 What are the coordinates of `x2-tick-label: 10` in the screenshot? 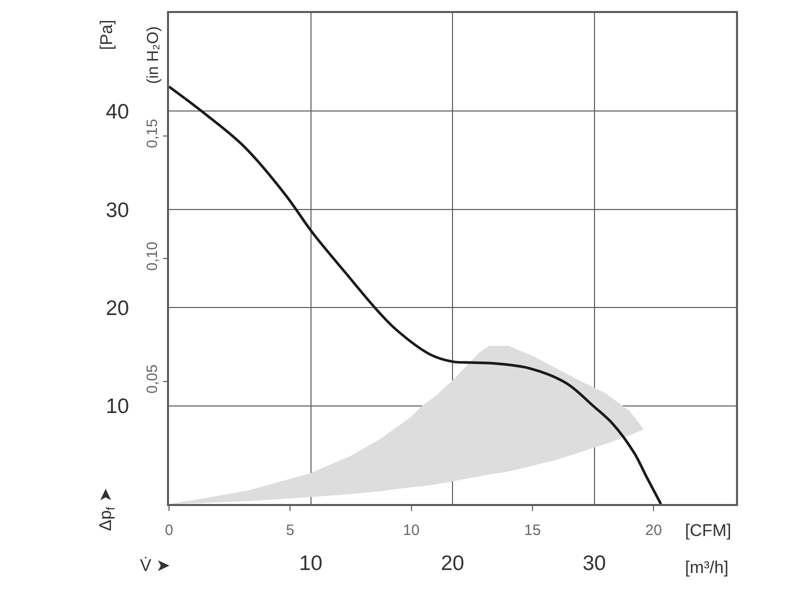 It's located at (310, 563).